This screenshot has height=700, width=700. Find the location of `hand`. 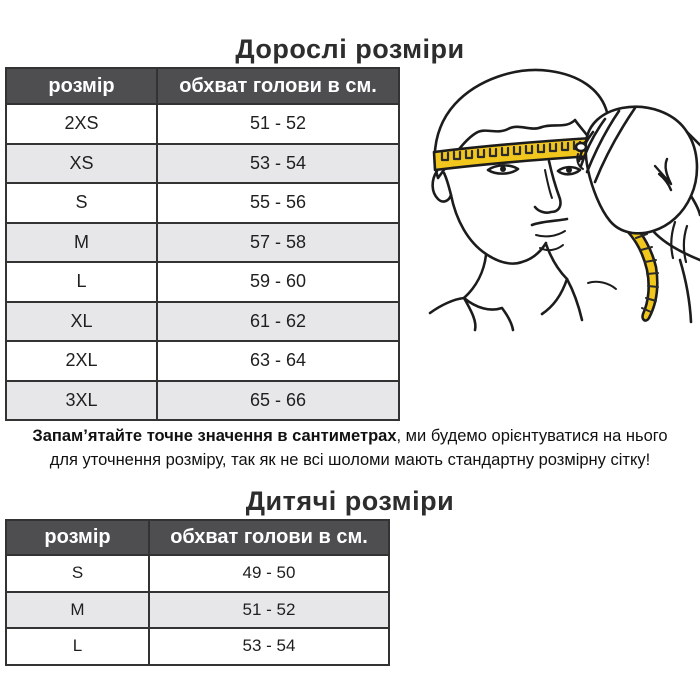

hand is located at coordinates (641, 170).